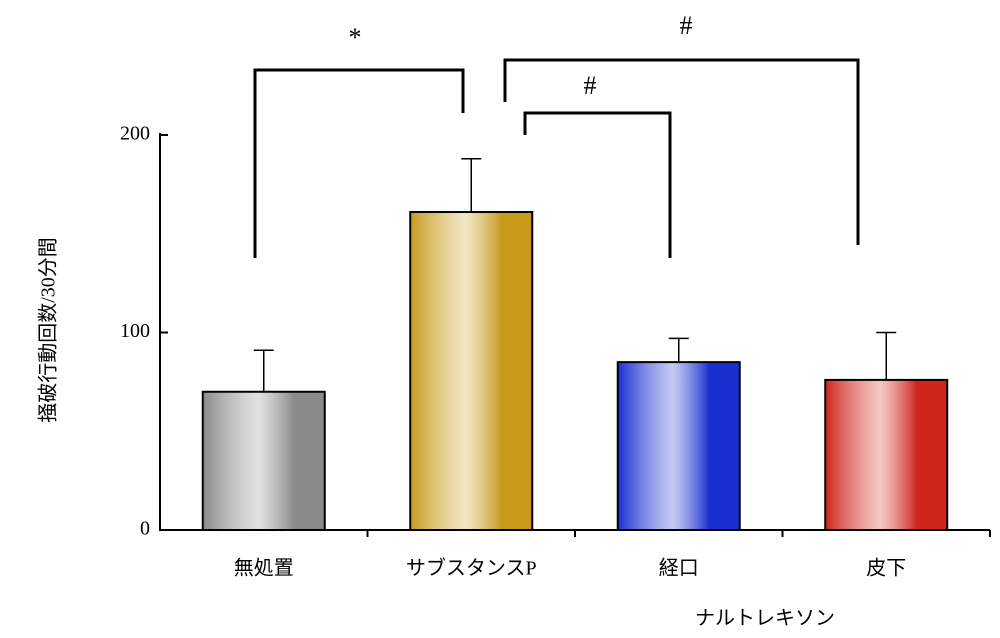 The image size is (1000, 638). Describe the element at coordinates (135, 134) in the screenshot. I see `y-tick-label: 200` at that location.